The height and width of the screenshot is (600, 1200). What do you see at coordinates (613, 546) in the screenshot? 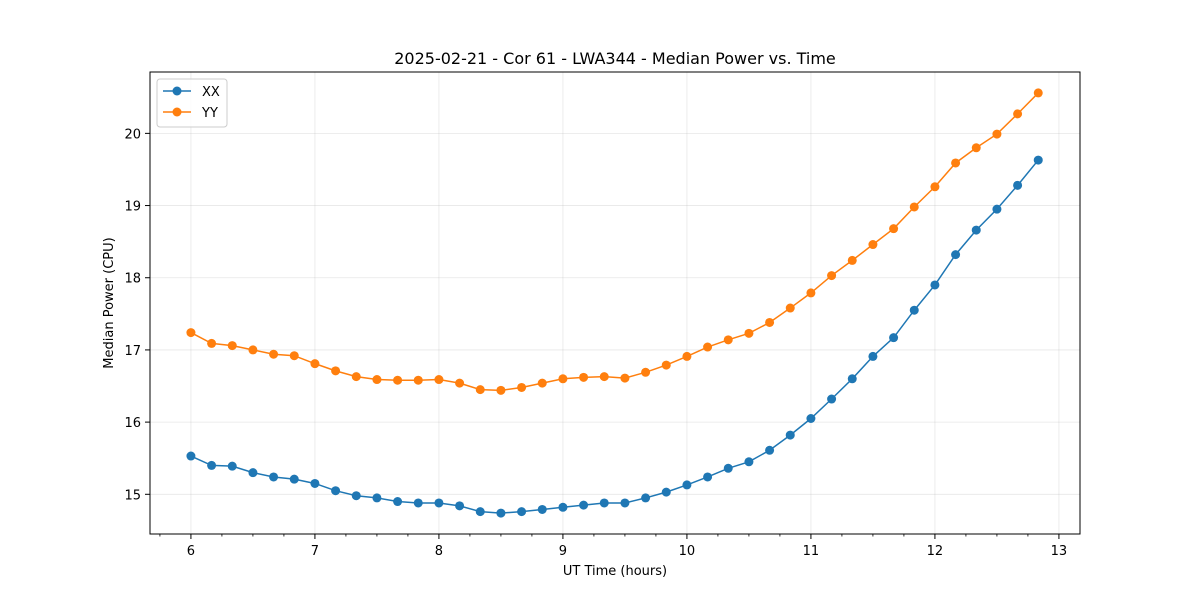
I see `x-axis: 6 7 8 9 10 11 12 13` at bounding box center [613, 546].